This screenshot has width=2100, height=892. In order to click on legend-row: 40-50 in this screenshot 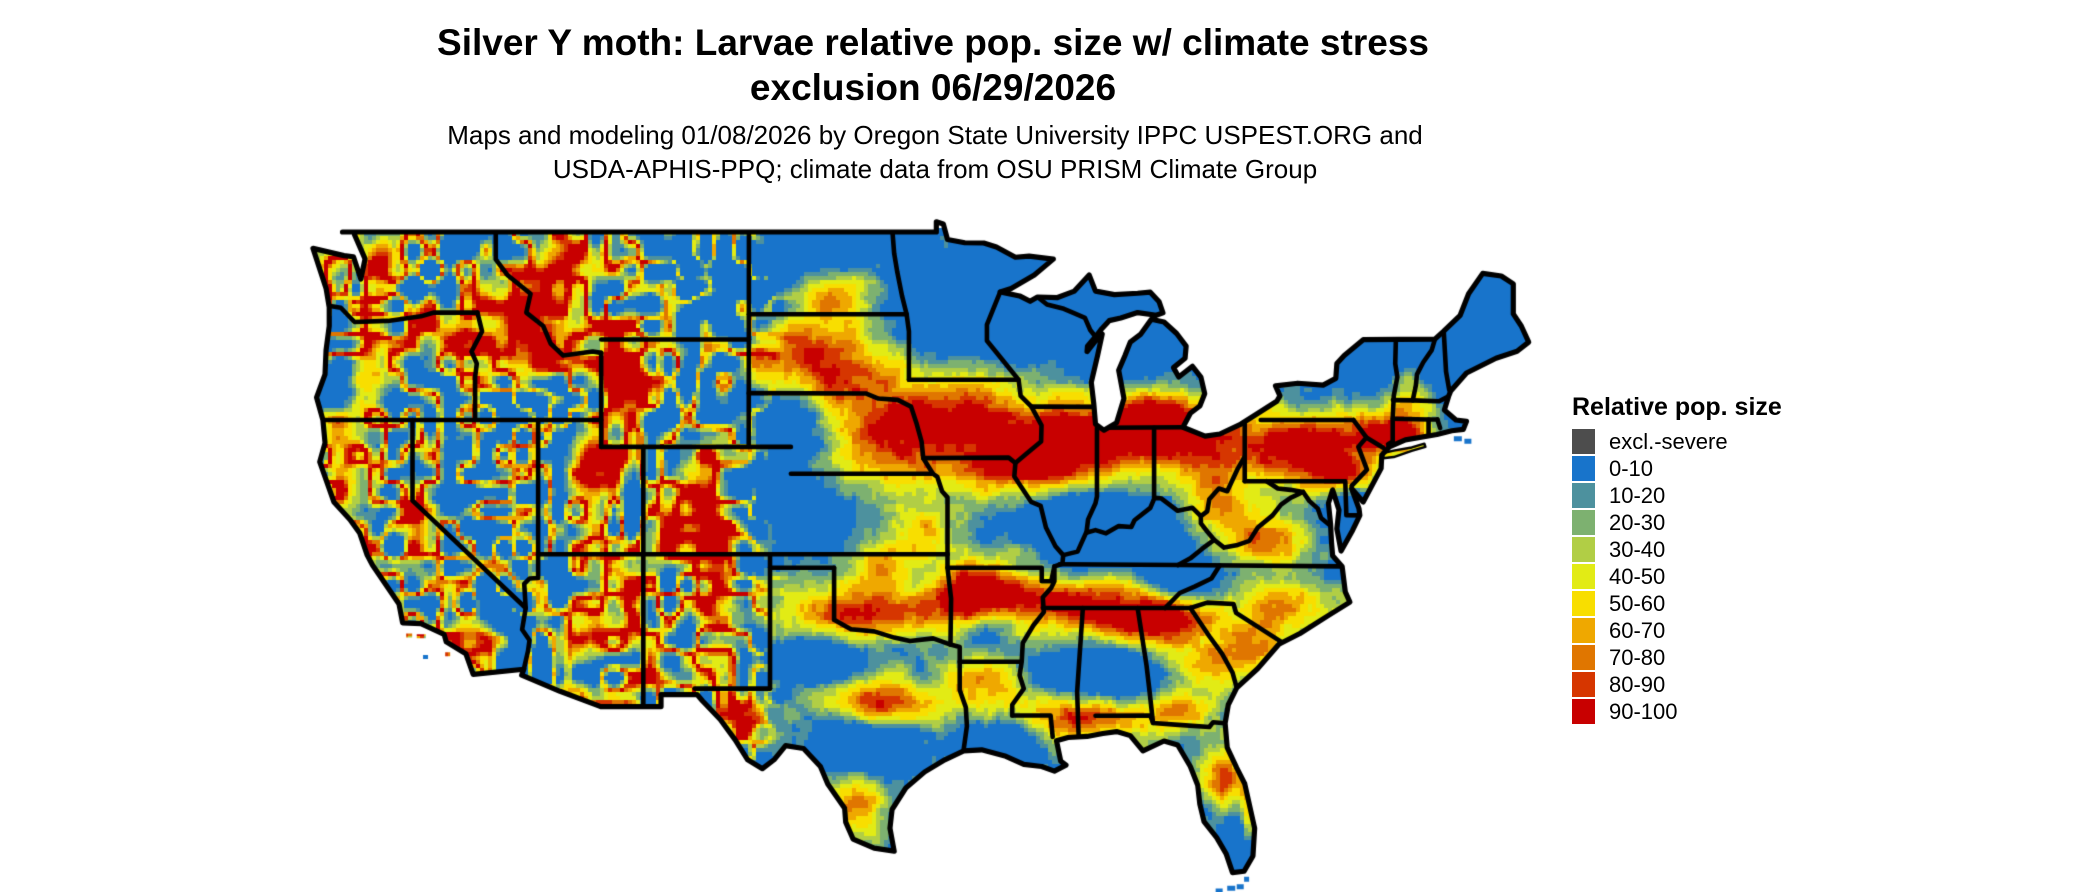, I will do `click(1677, 576)`.